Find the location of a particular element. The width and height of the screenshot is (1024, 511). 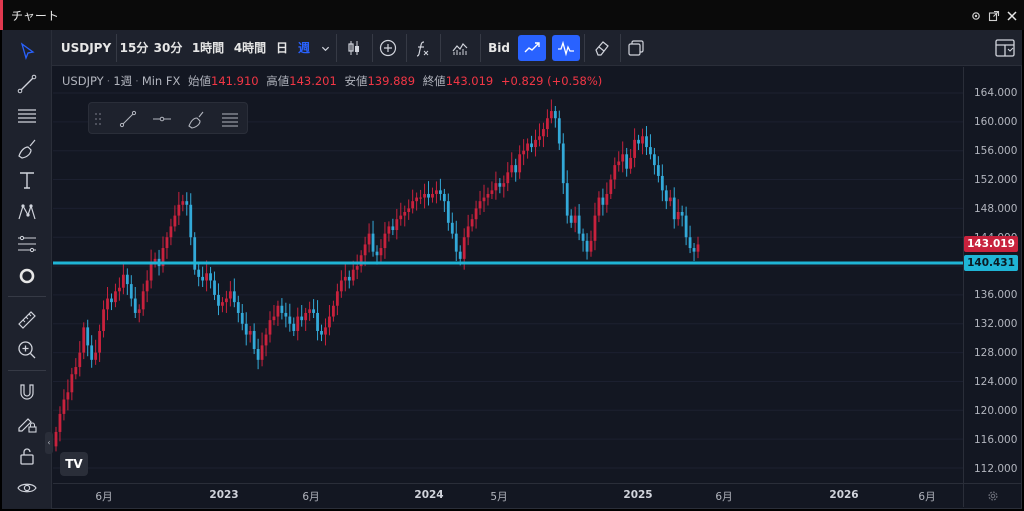

time-label: 5月 is located at coordinates (499, 497).